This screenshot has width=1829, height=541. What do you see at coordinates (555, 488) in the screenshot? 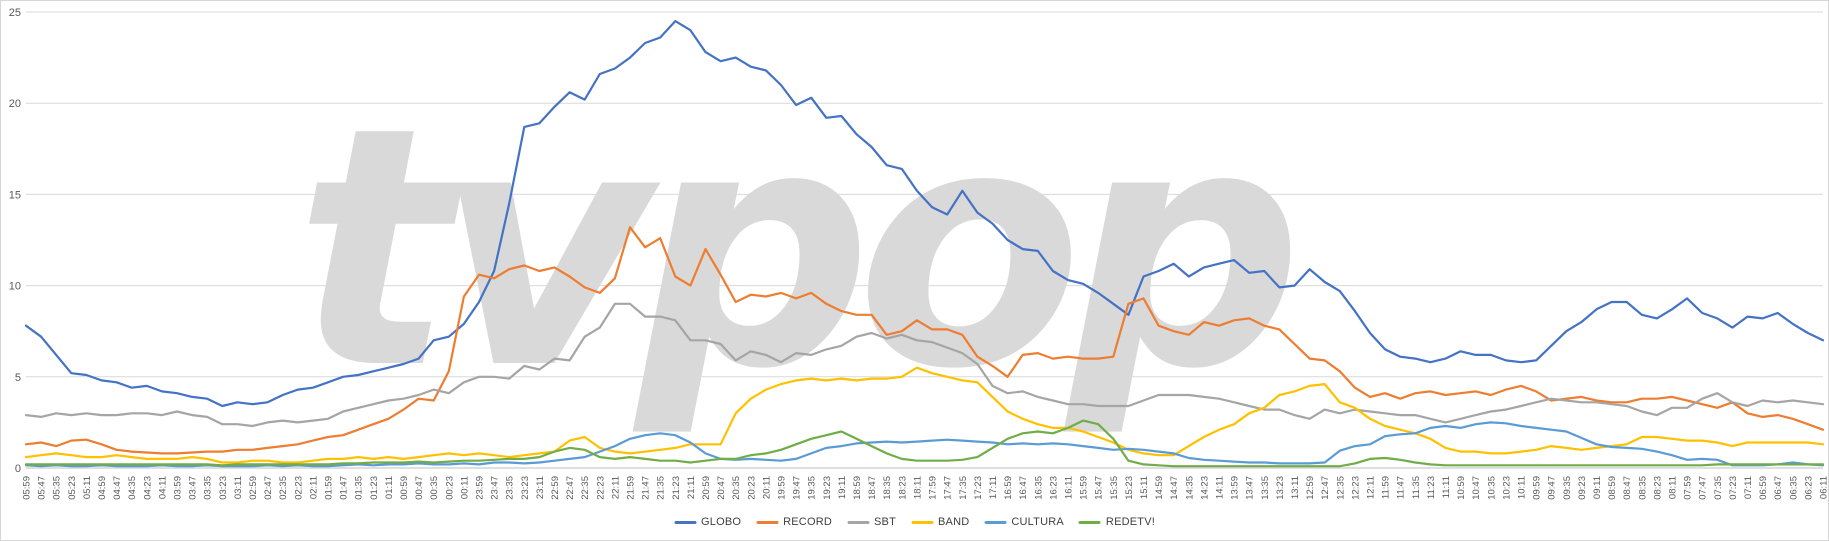
I see `x-axis-tick-label: 22:59` at bounding box center [555, 488].